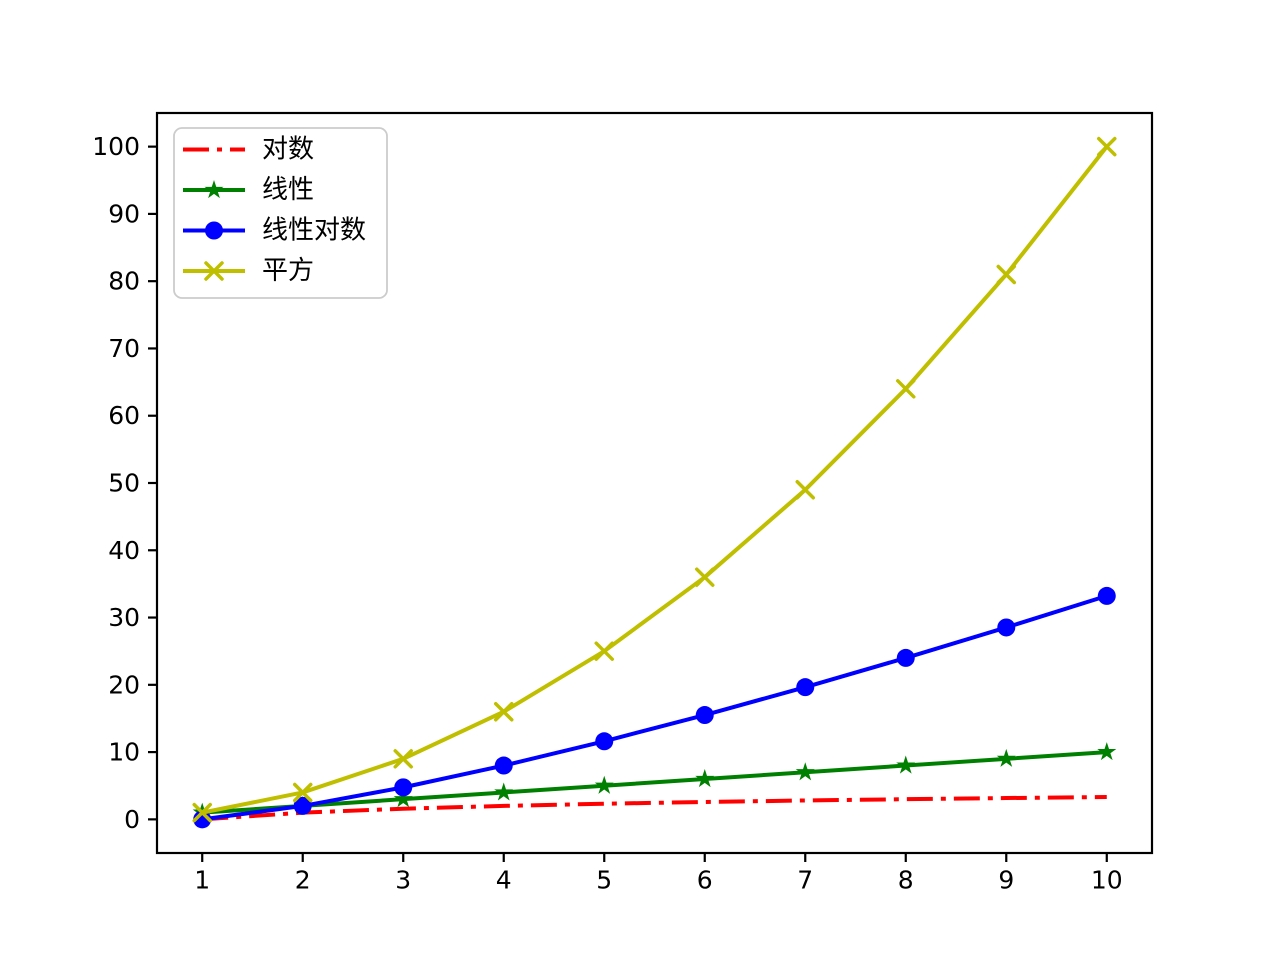 The width and height of the screenshot is (1280, 960). What do you see at coordinates (248, 271) in the screenshot?
I see `legend-entry-square: 平方` at bounding box center [248, 271].